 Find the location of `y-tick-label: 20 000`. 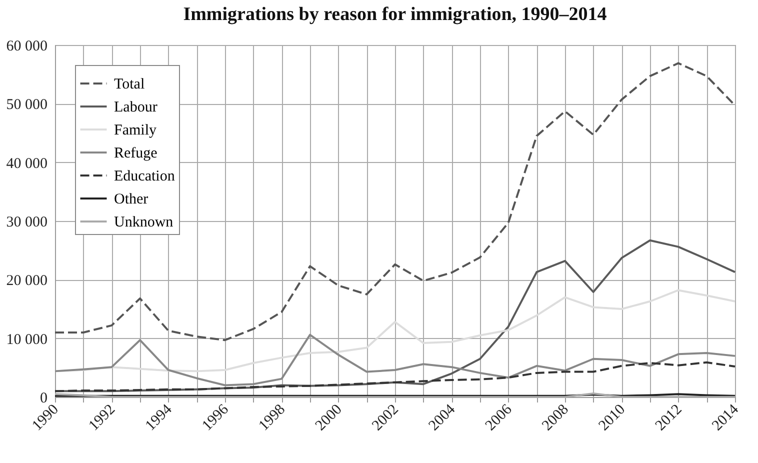

y-tick-label: 20 000 is located at coordinates (27, 281).